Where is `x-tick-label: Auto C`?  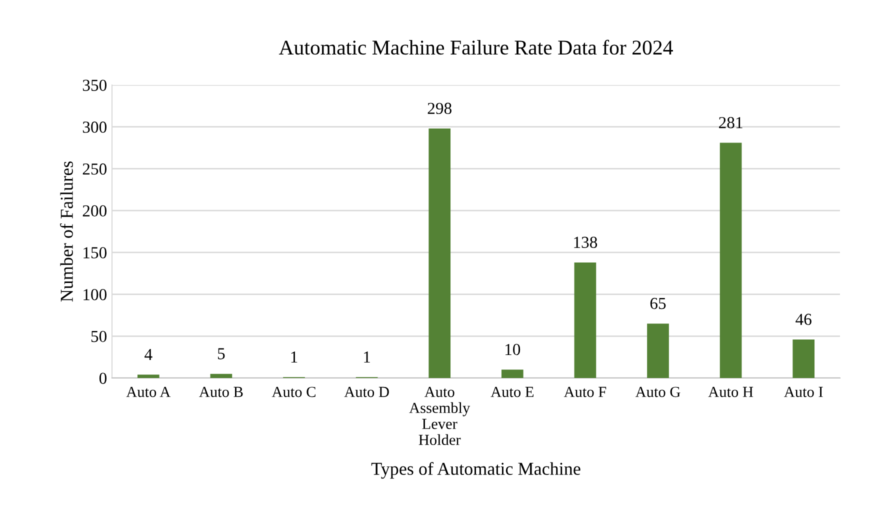 x-tick-label: Auto C is located at coordinates (294, 392).